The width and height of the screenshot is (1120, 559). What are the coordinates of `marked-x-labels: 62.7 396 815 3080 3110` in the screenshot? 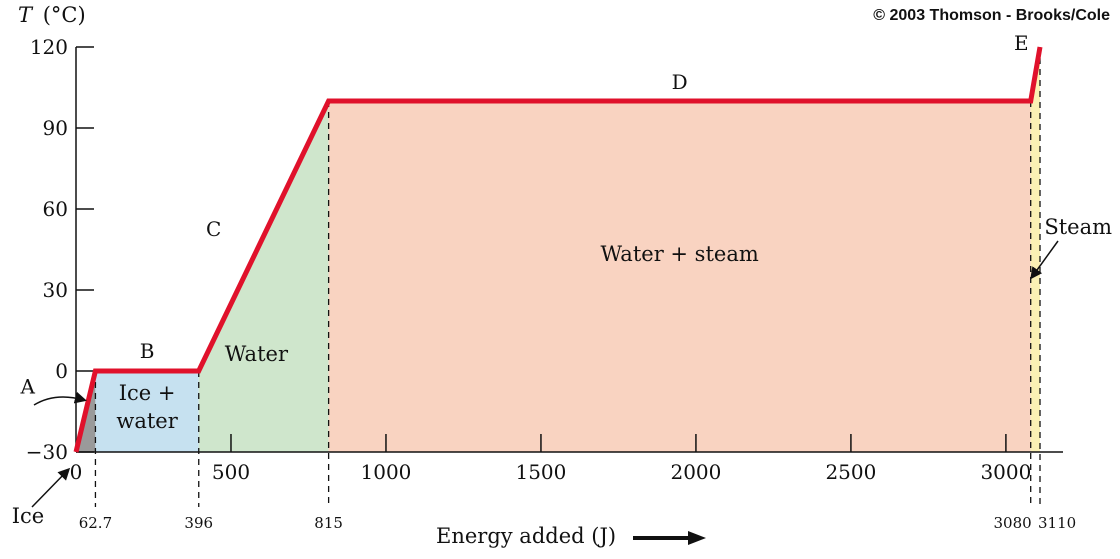 It's located at (577, 523).